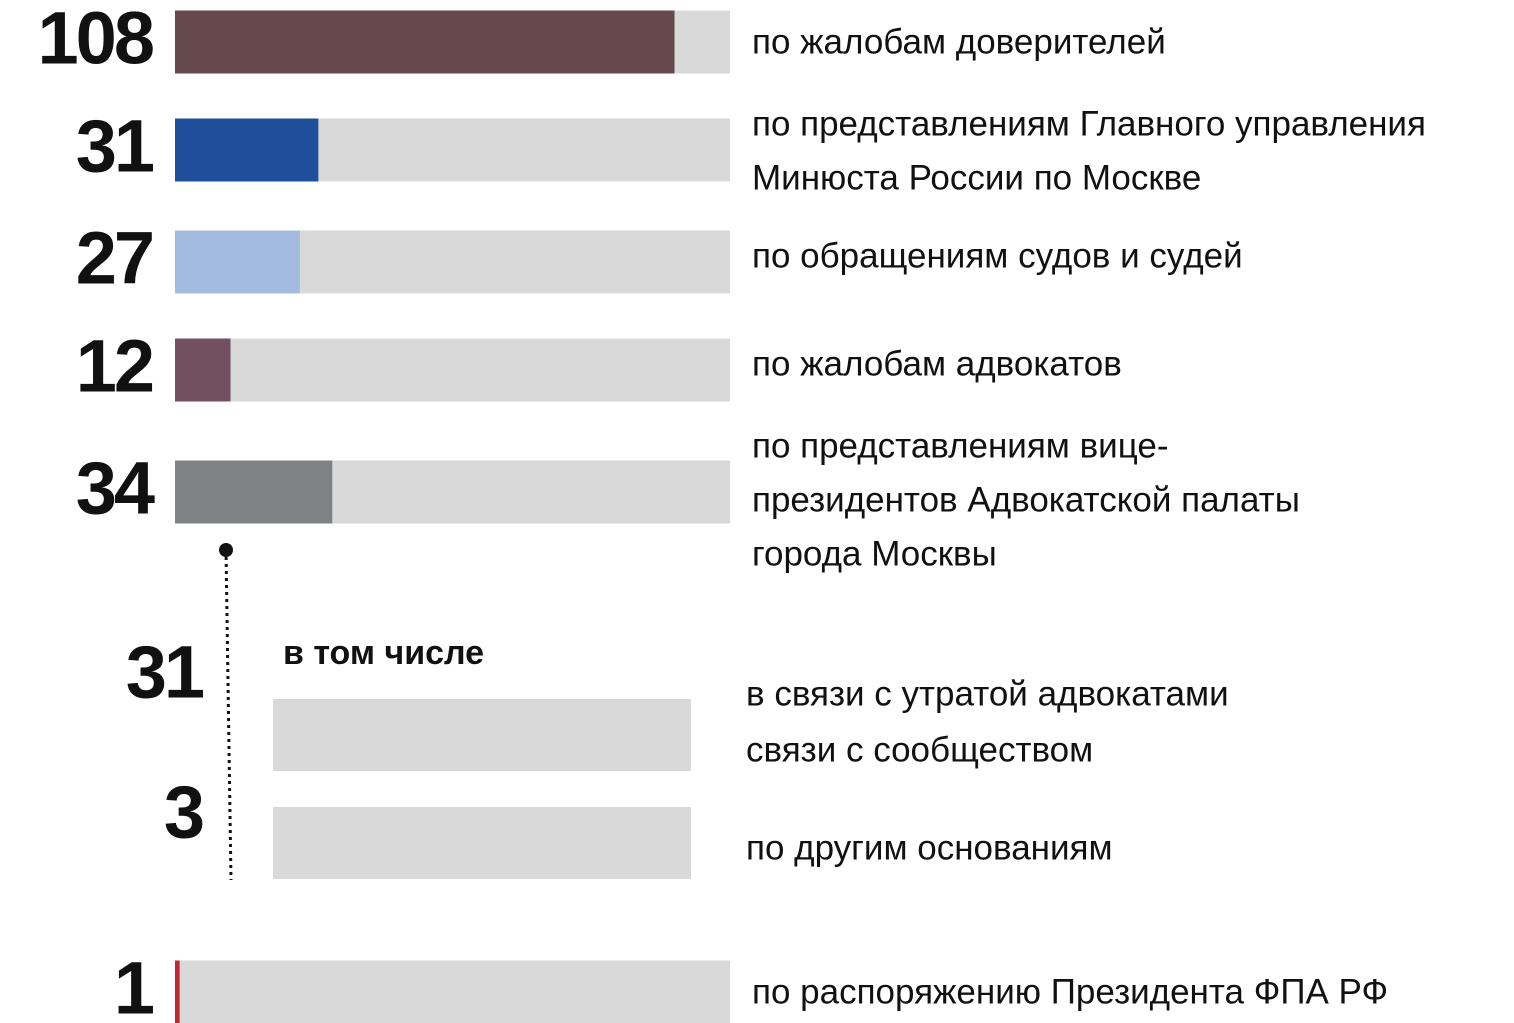 The image size is (1514, 1023). What do you see at coordinates (919, 749) in the screenshot?
I see `category-label: связи с сообществом` at bounding box center [919, 749].